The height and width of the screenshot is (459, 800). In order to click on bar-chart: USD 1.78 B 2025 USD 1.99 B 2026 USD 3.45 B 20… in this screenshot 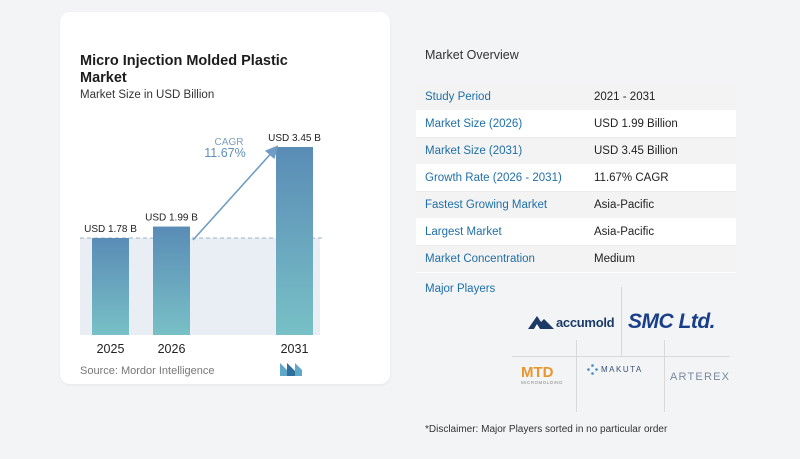, I will do `click(202, 244)`.